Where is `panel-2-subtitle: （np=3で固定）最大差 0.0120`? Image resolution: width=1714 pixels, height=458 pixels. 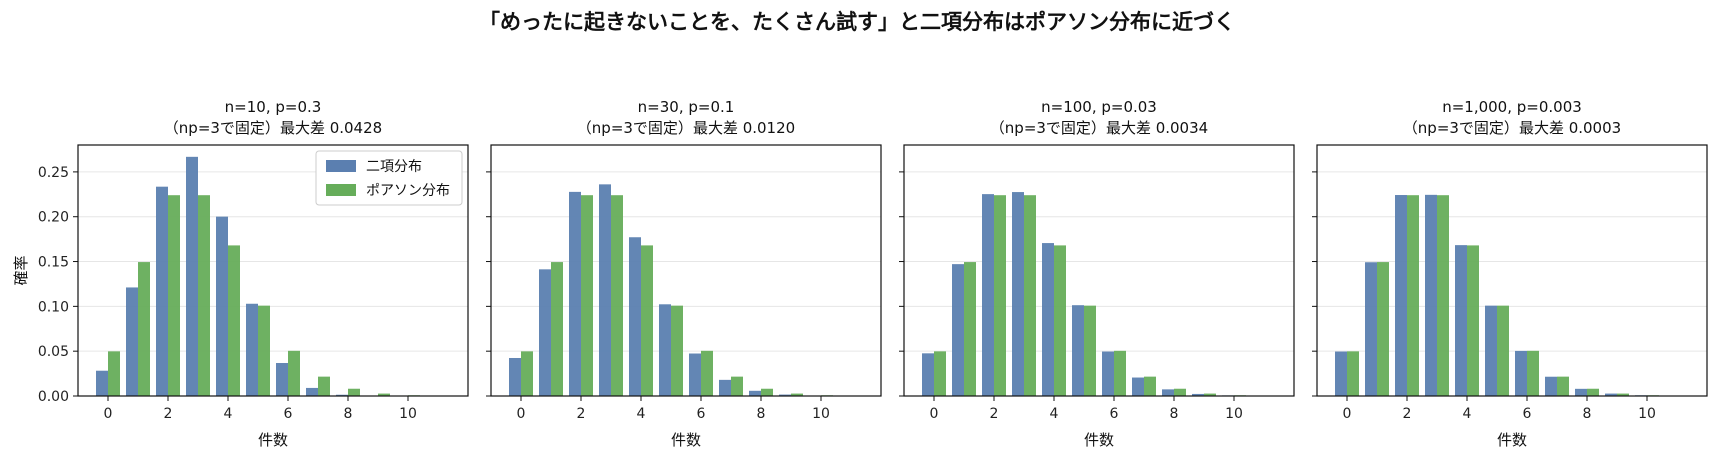 panel-2-subtitle: （np=3で固定）最大差 0.0120 is located at coordinates (686, 128).